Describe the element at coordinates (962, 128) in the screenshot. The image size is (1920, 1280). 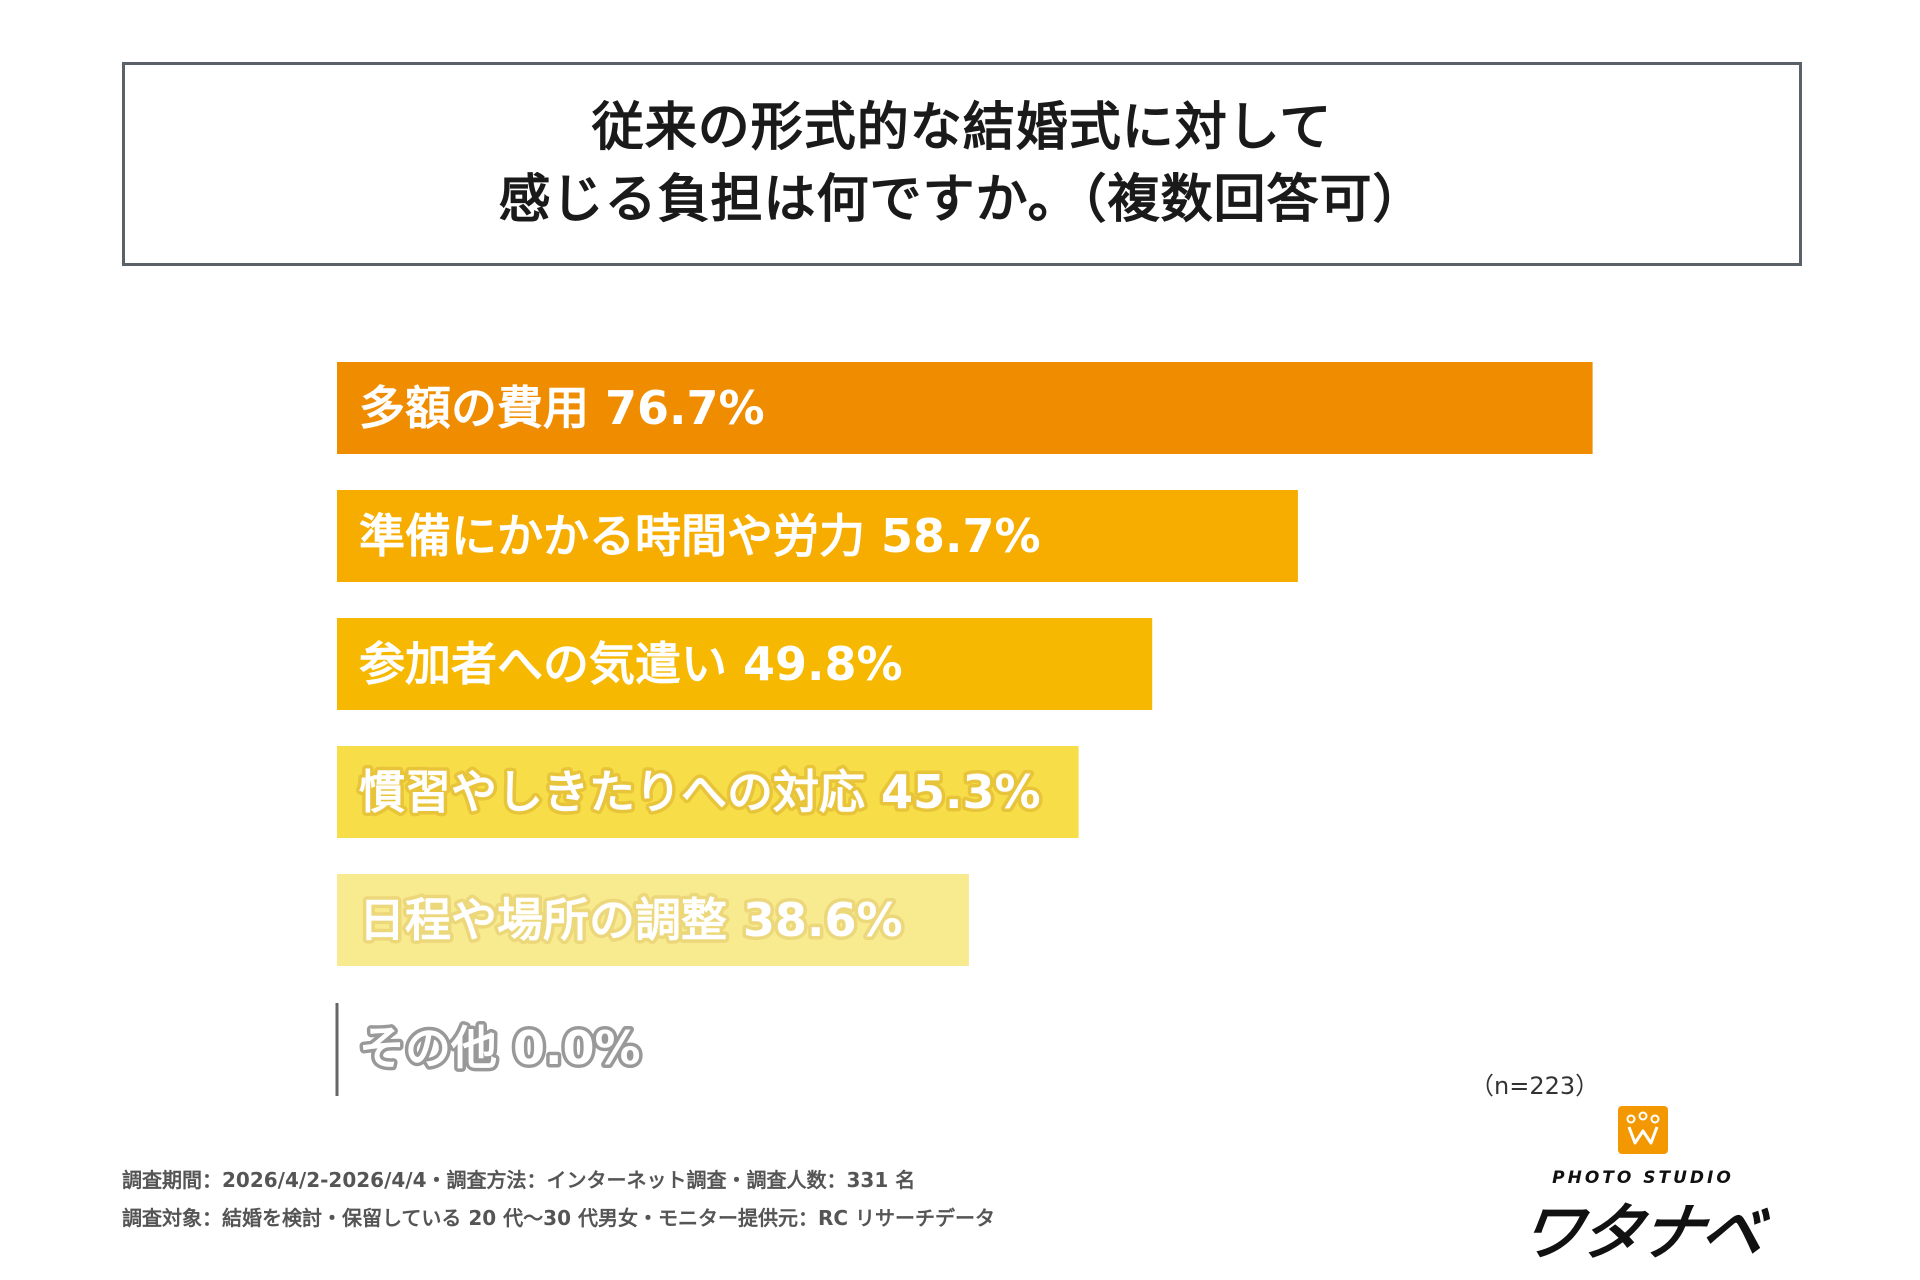
I see `title-line-1: 従来の形式的な結婚式に対して` at that location.